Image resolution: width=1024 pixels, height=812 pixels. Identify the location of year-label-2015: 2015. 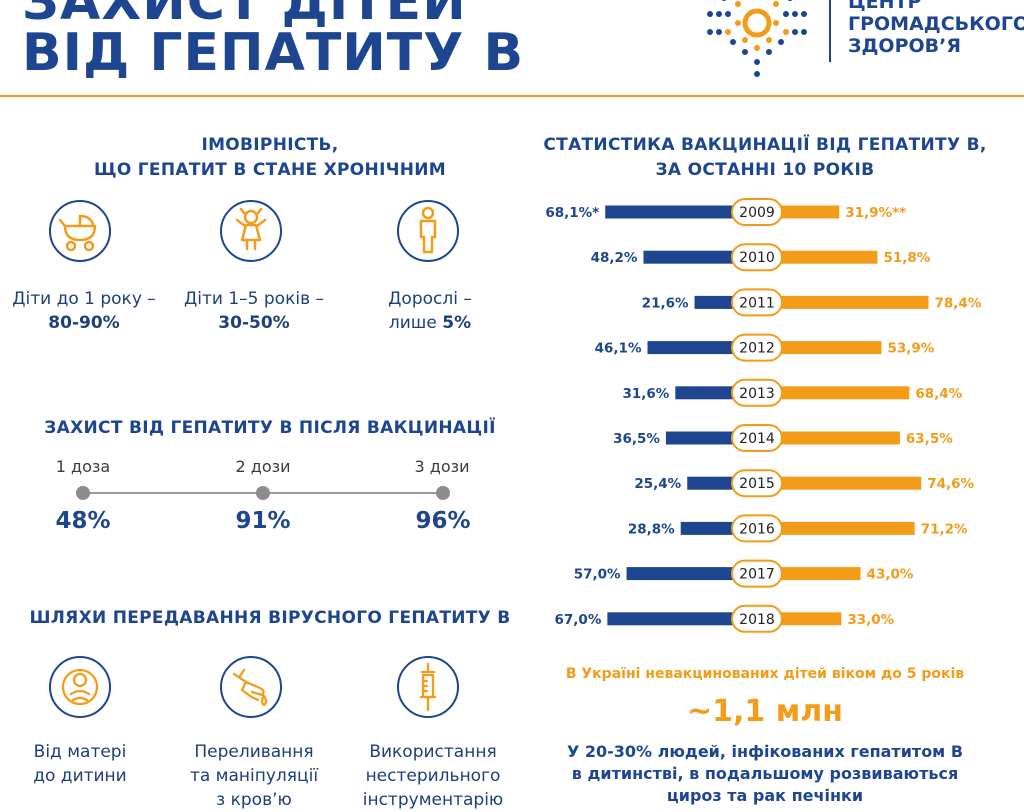
(757, 484).